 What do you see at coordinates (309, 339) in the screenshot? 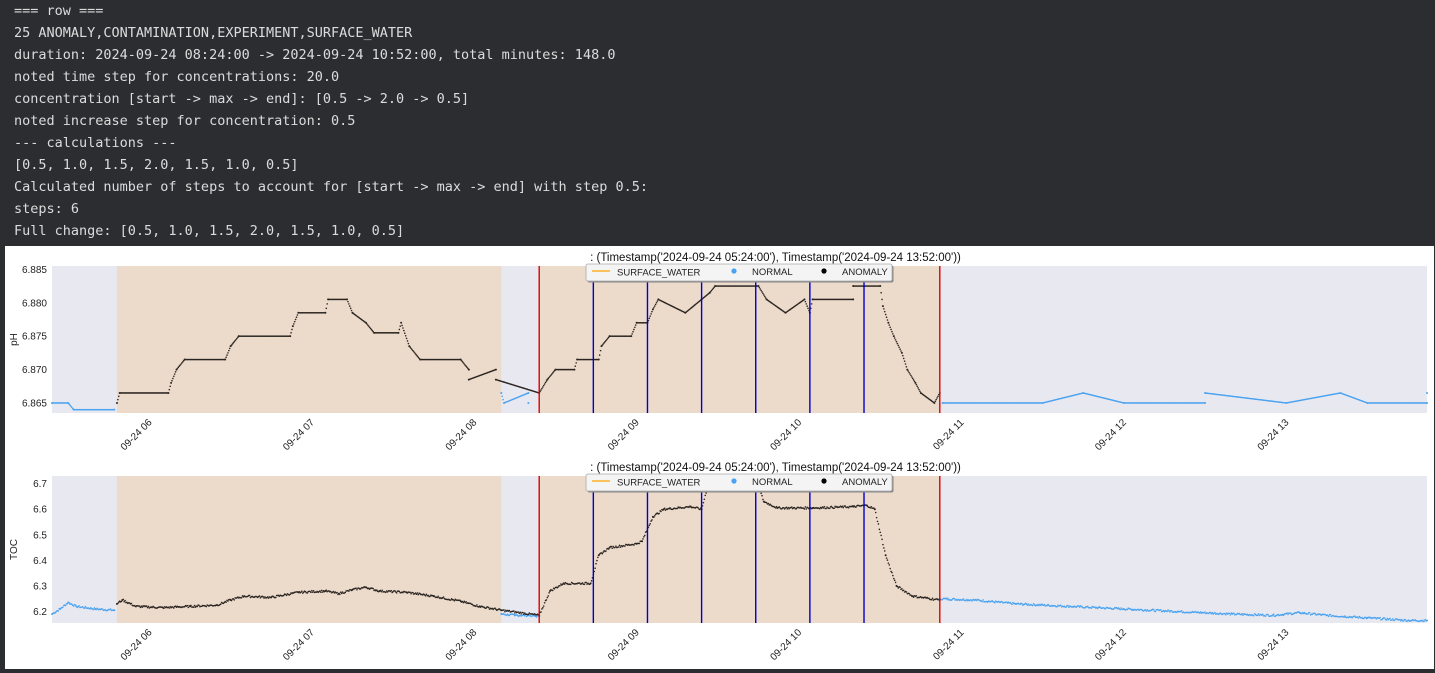
I see `experiment-span` at bounding box center [309, 339].